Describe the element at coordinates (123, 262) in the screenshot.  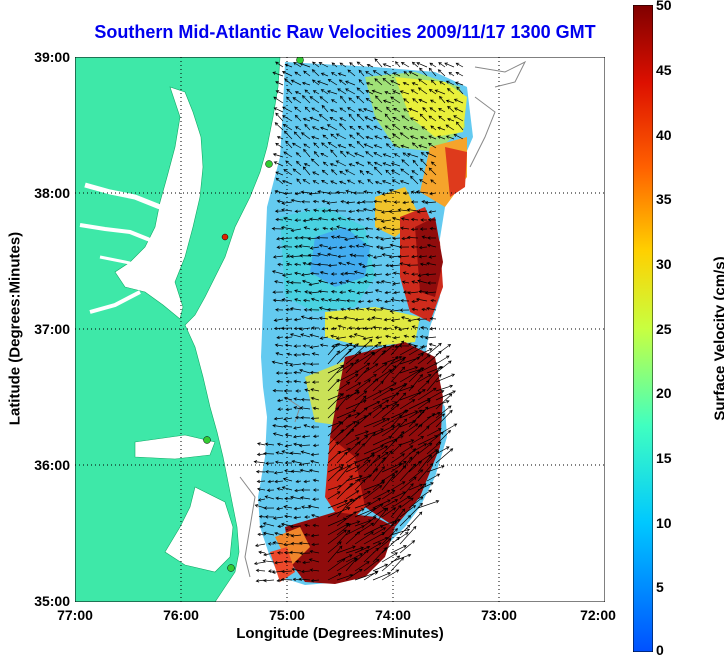
I see `york-river` at that location.